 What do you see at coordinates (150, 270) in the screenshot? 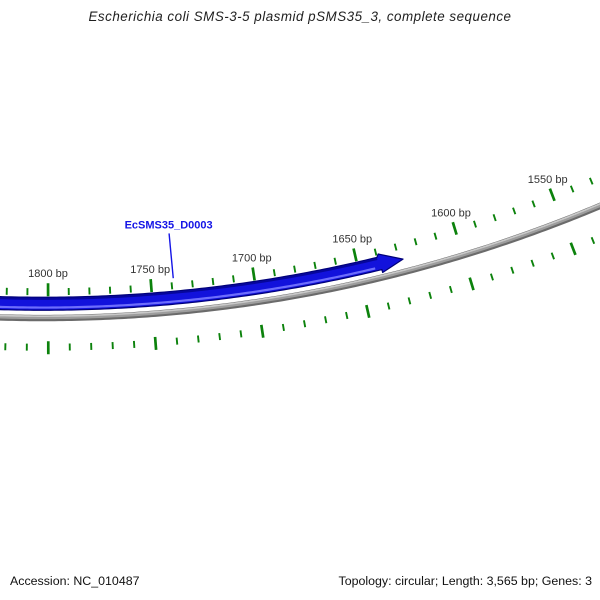
I see `ruler-tick-label-1750: 1750 bp` at bounding box center [150, 270].